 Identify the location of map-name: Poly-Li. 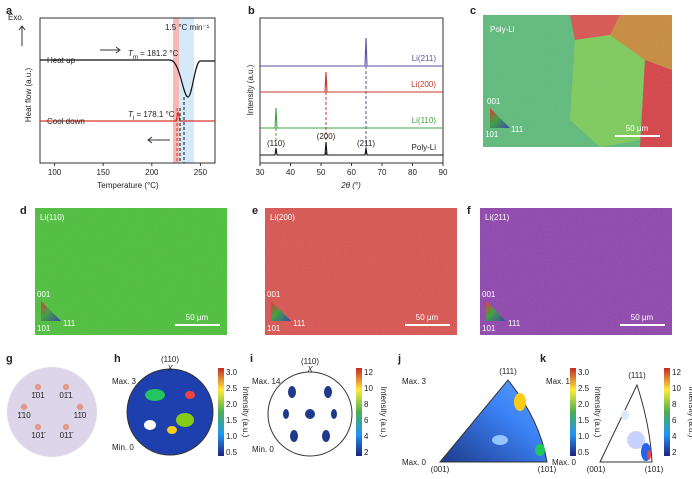
(502, 29).